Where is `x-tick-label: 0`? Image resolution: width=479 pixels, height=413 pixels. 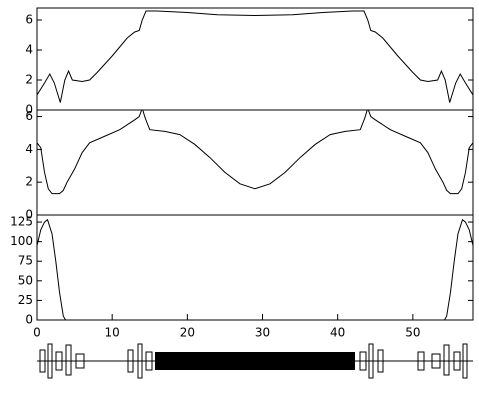
x-tick-label: 0 is located at coordinates (37, 333).